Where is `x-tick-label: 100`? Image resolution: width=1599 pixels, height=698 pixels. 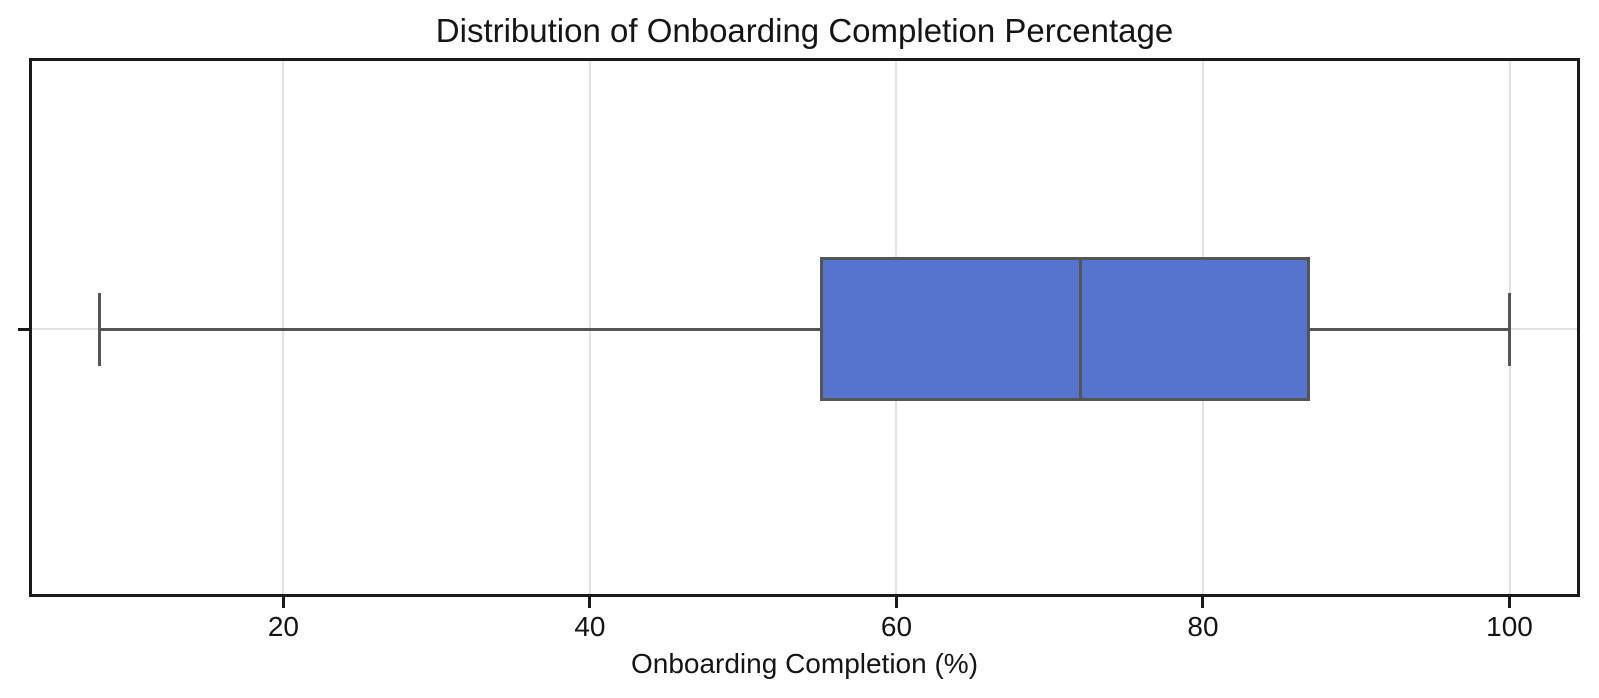 x-tick-label: 100 is located at coordinates (1509, 626).